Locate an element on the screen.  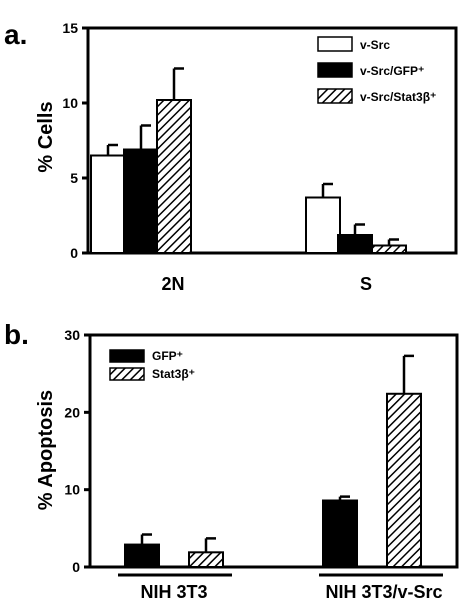
y-tick-label: 30 is located at coordinates (72, 335).